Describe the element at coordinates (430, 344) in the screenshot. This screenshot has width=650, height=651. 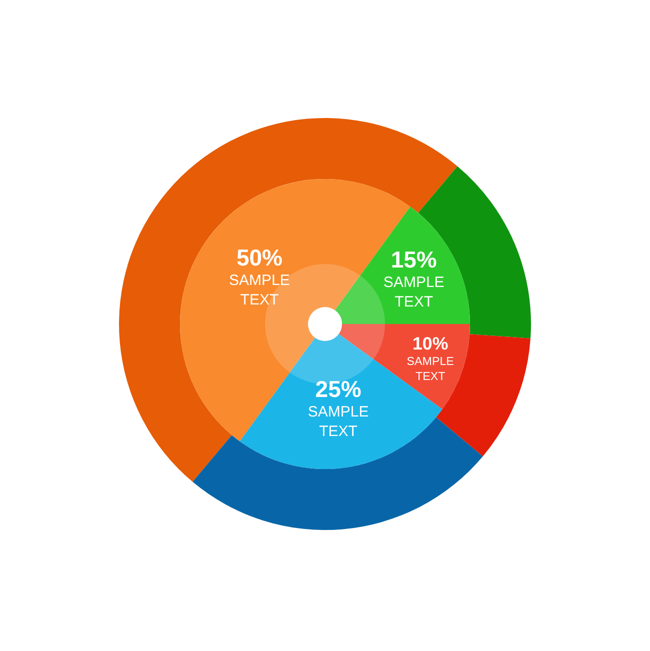
I see `data-label: 10%` at that location.